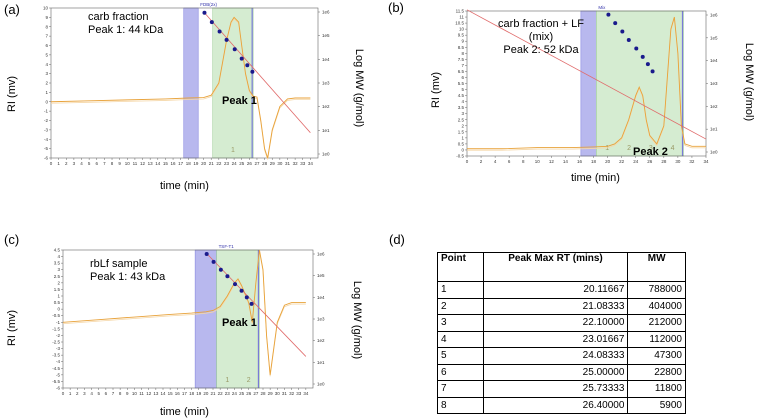 The width and height of the screenshot is (764, 420). What do you see at coordinates (128, 163) in the screenshot?
I see `chart-a-x-tick-label: 10` at bounding box center [128, 163].